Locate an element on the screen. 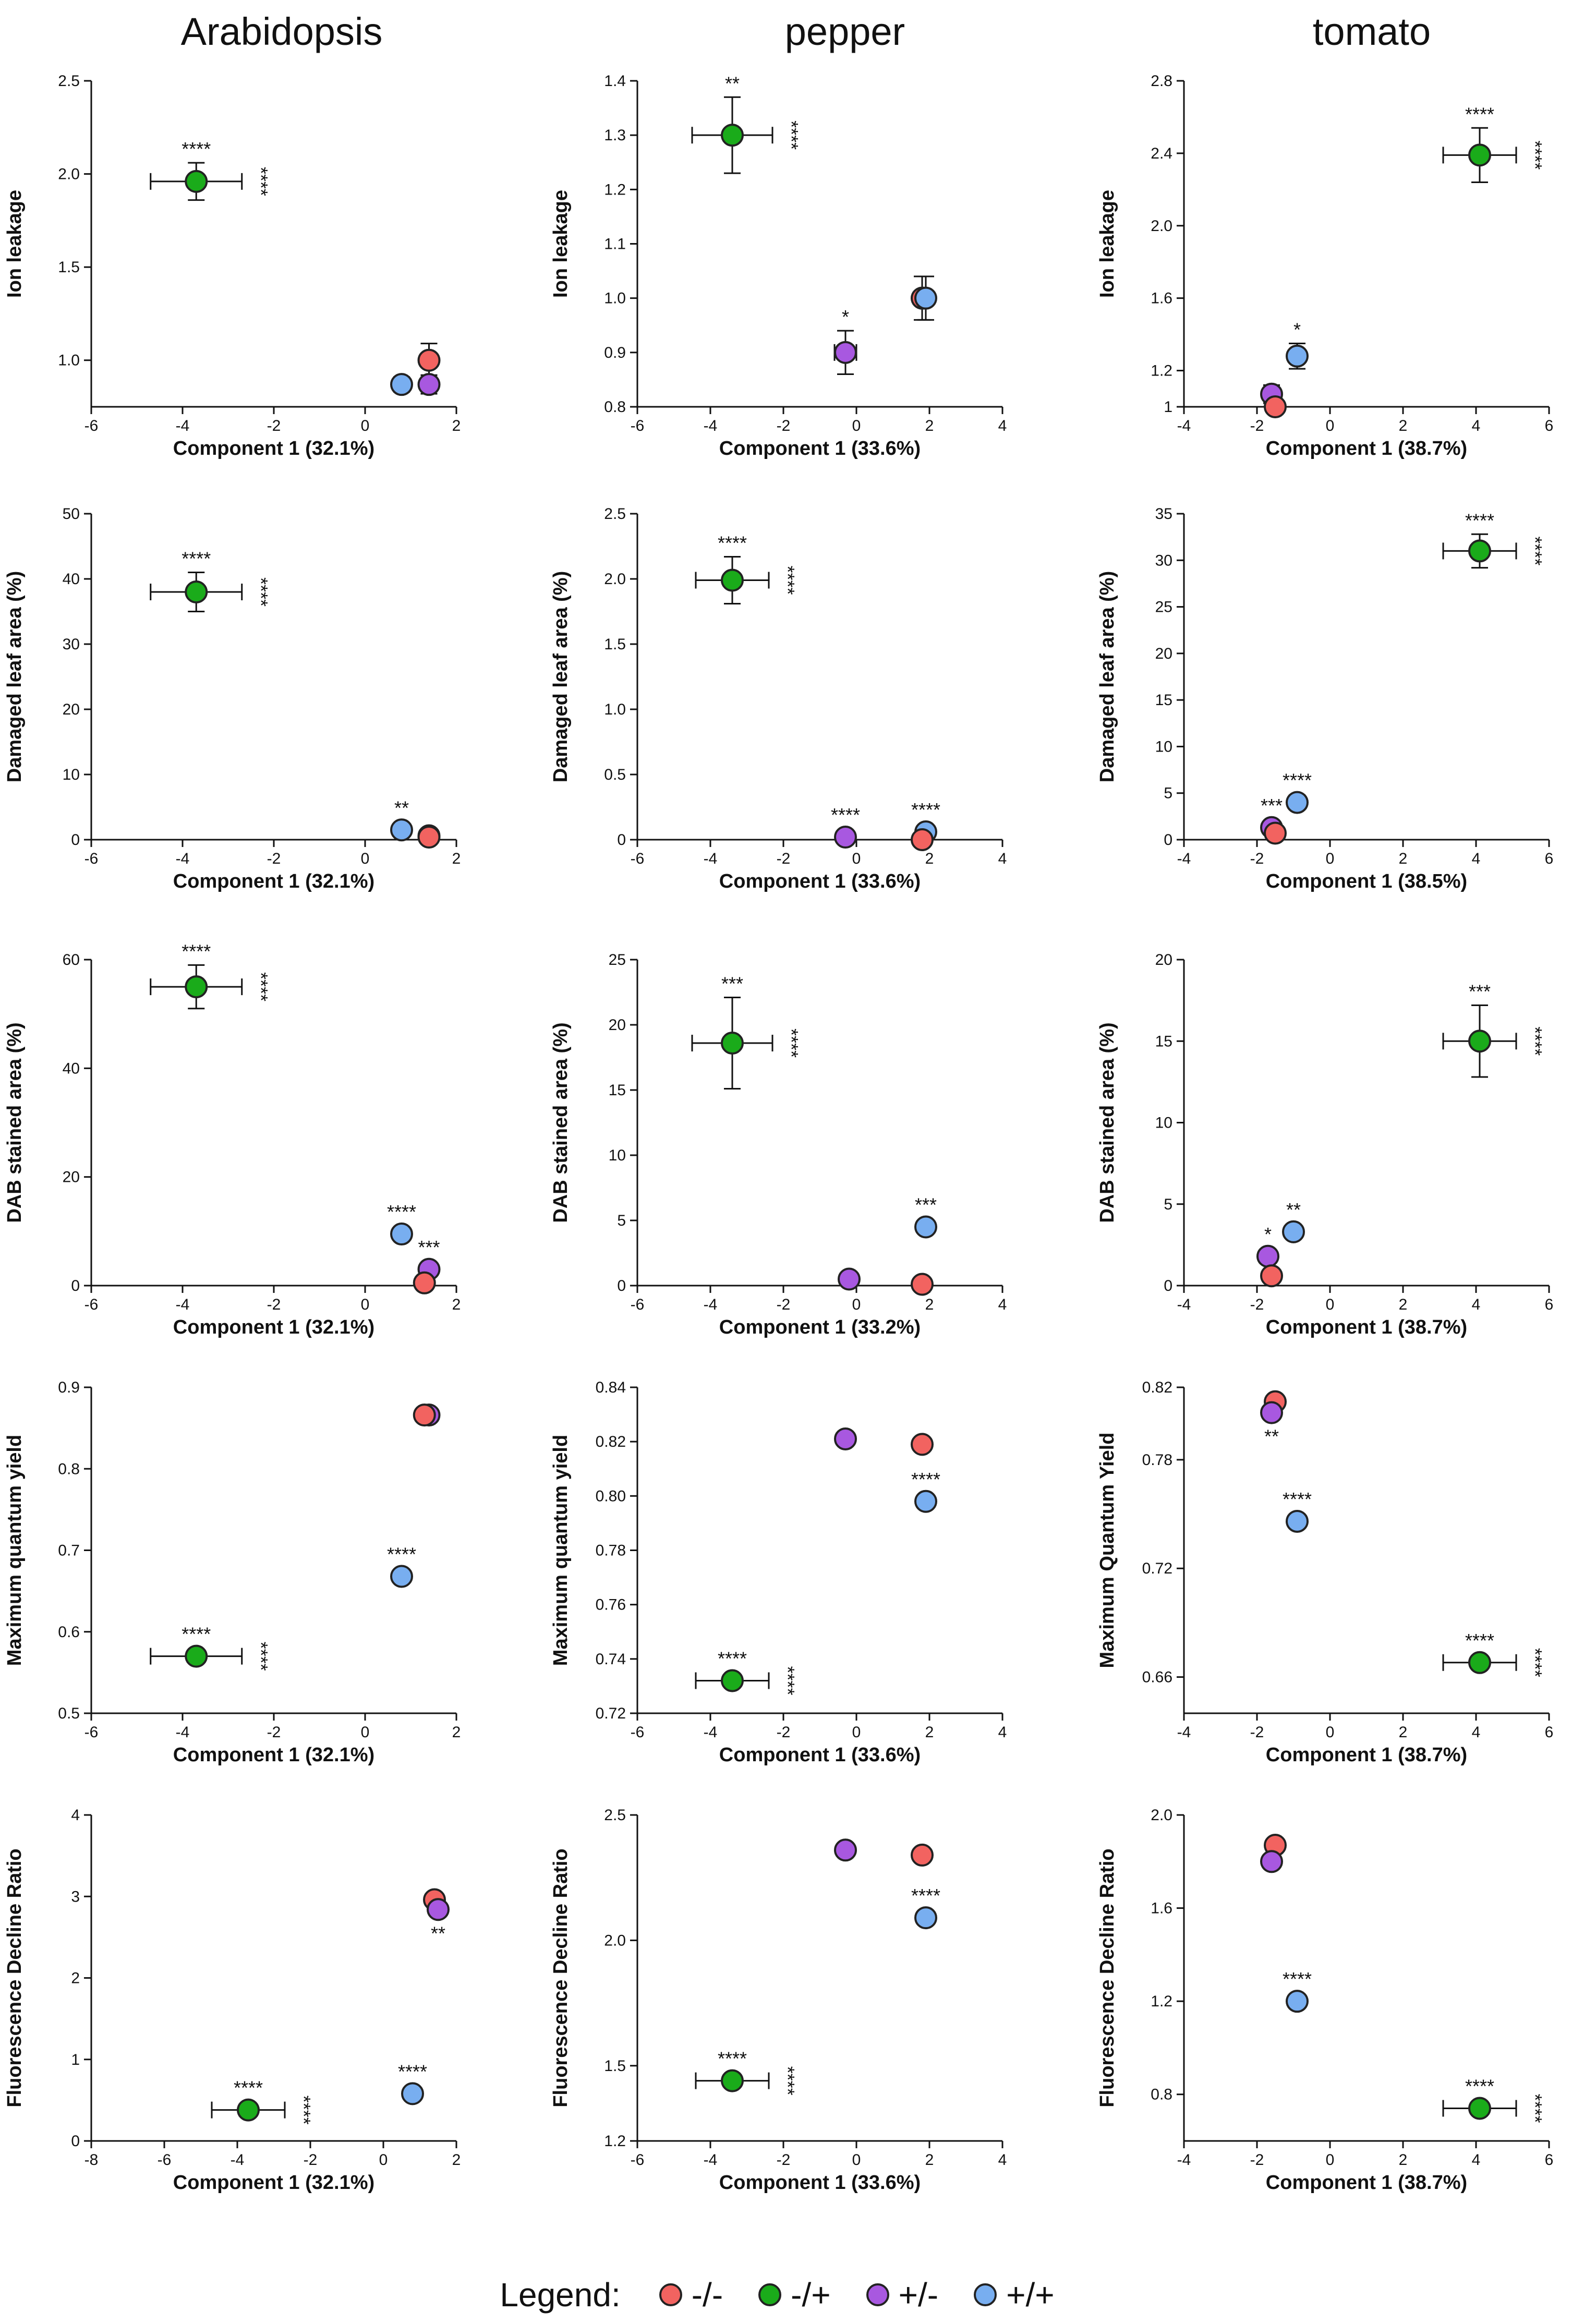 This screenshot has height=2324, width=1572. x-tick-label: -8 is located at coordinates (91, 2160).